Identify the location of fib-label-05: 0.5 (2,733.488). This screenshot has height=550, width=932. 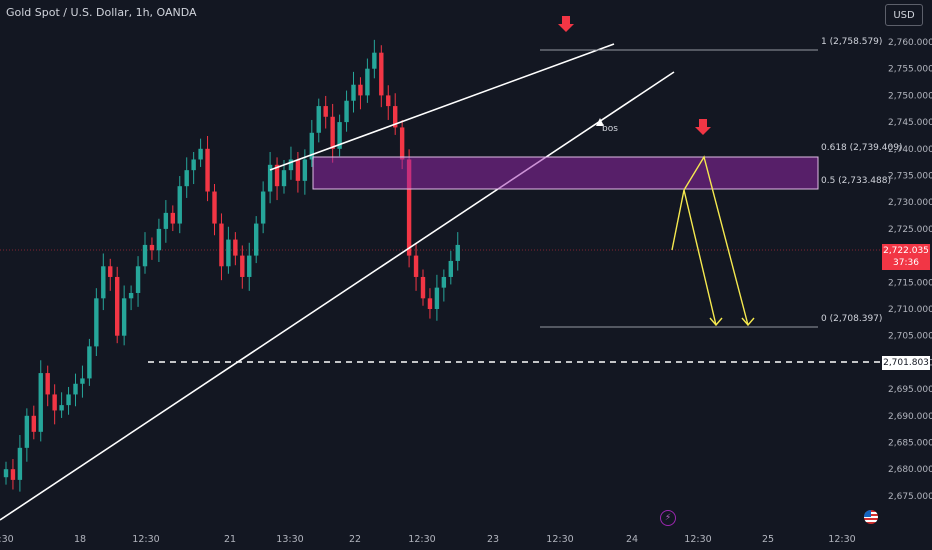
(856, 181).